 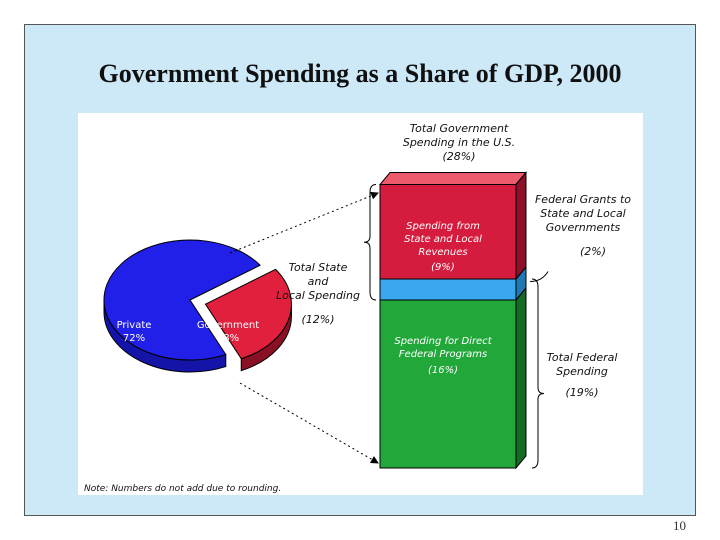 I want to click on brace-federal, so click(x=538, y=373).